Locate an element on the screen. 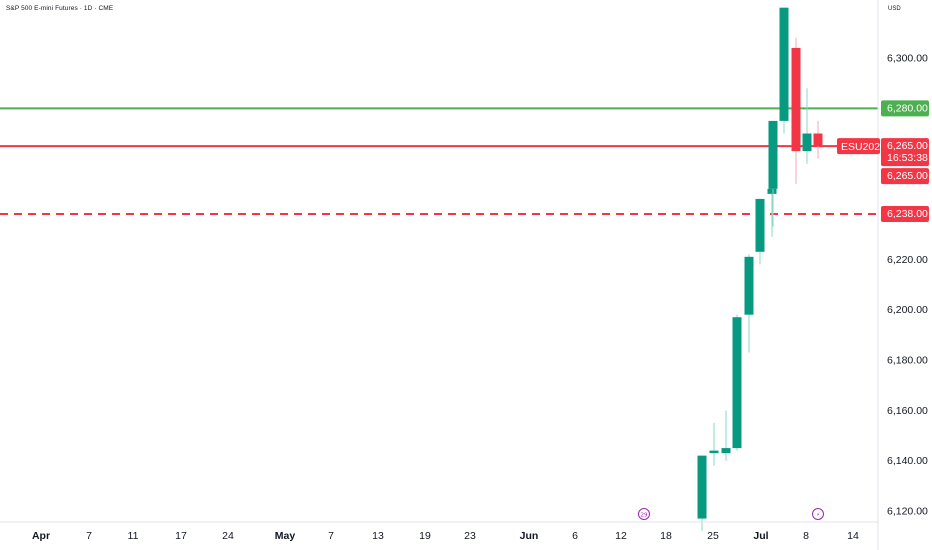  price-tag-resistance-text: 6,280.00 is located at coordinates (907, 108).